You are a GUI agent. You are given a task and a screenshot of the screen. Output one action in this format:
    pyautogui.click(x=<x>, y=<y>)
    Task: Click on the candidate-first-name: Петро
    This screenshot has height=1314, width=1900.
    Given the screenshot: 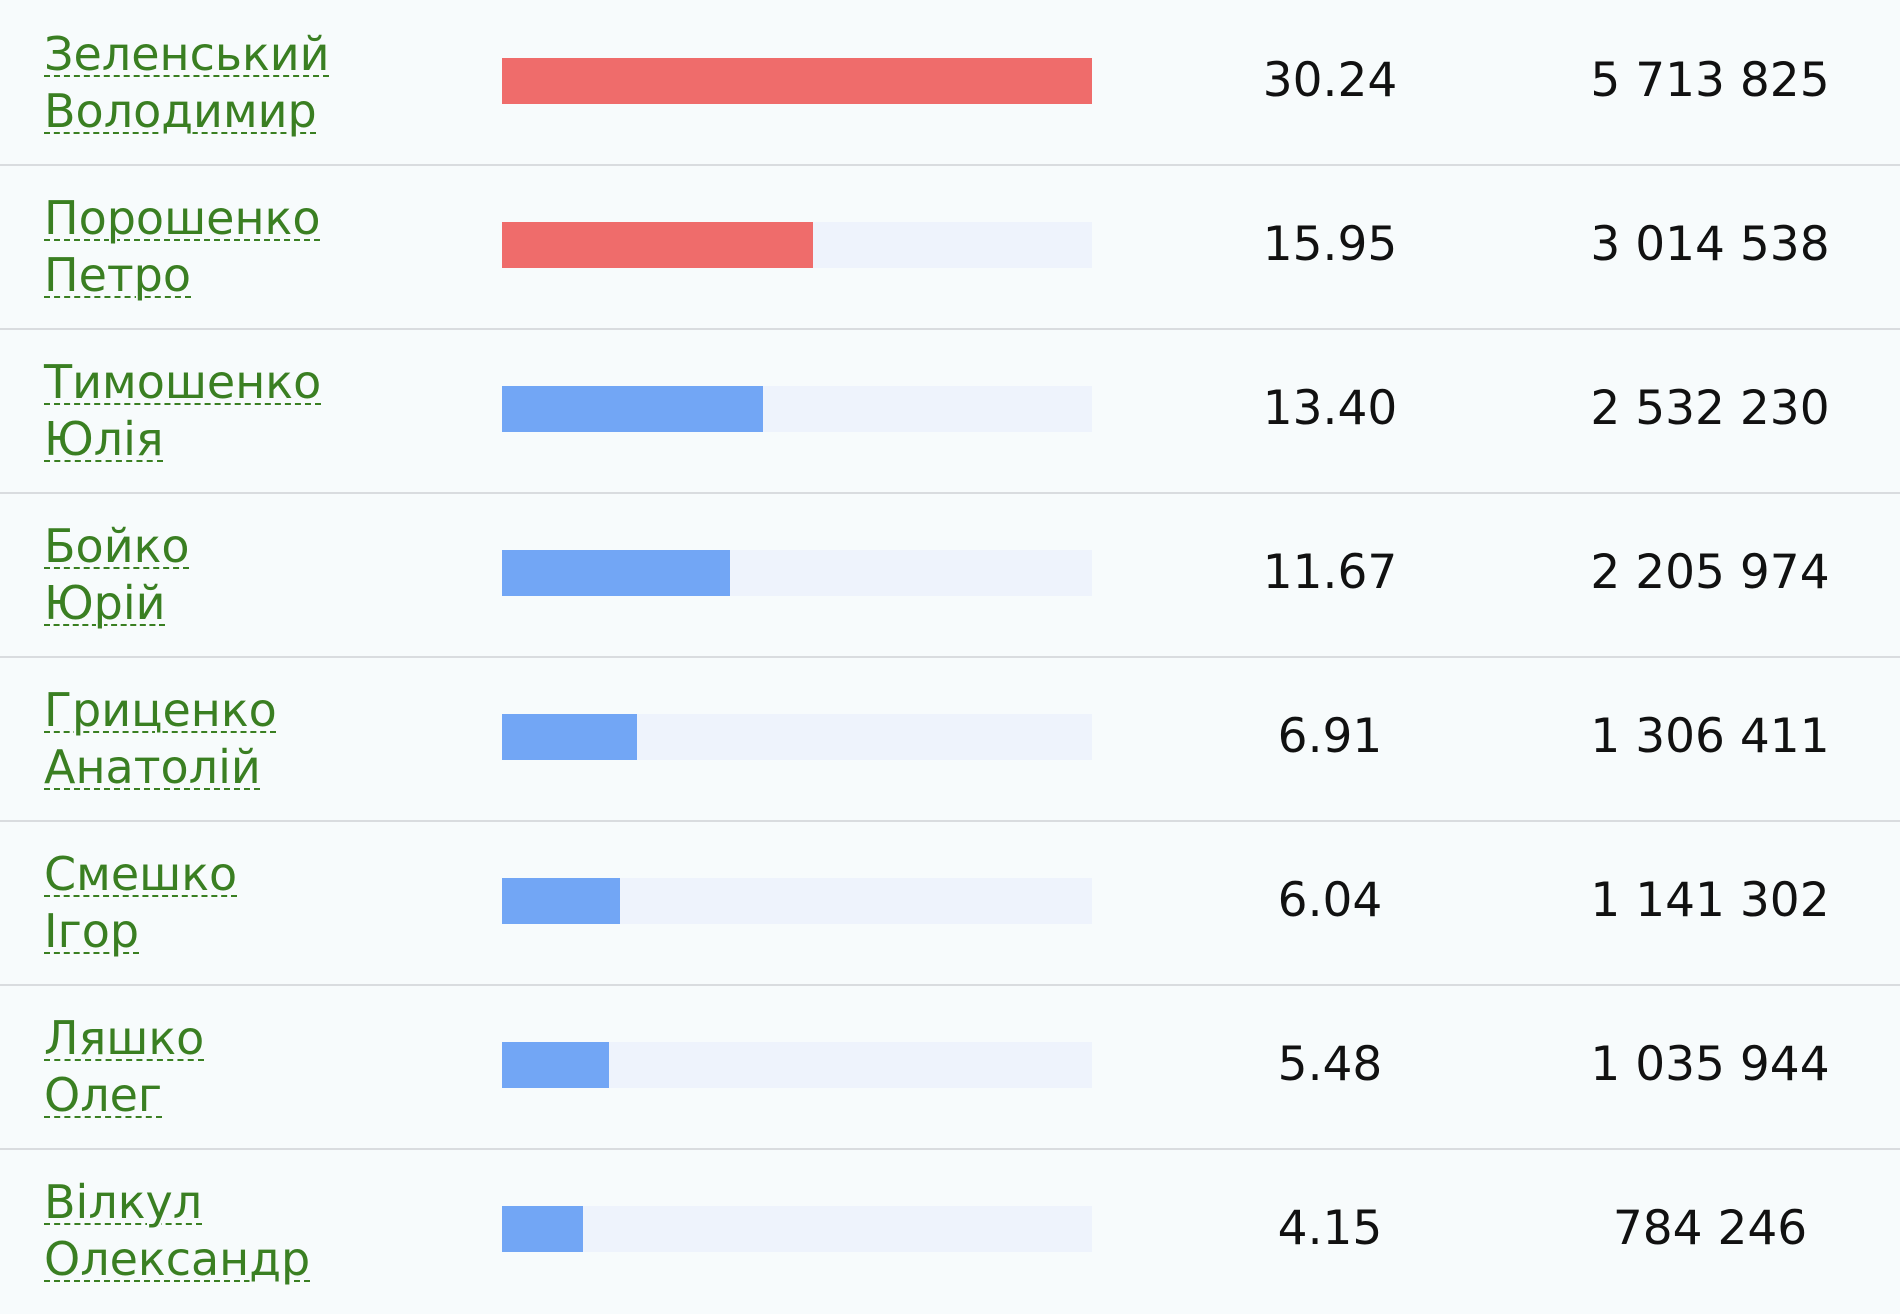 What is the action you would take?
    pyautogui.click(x=118, y=275)
    